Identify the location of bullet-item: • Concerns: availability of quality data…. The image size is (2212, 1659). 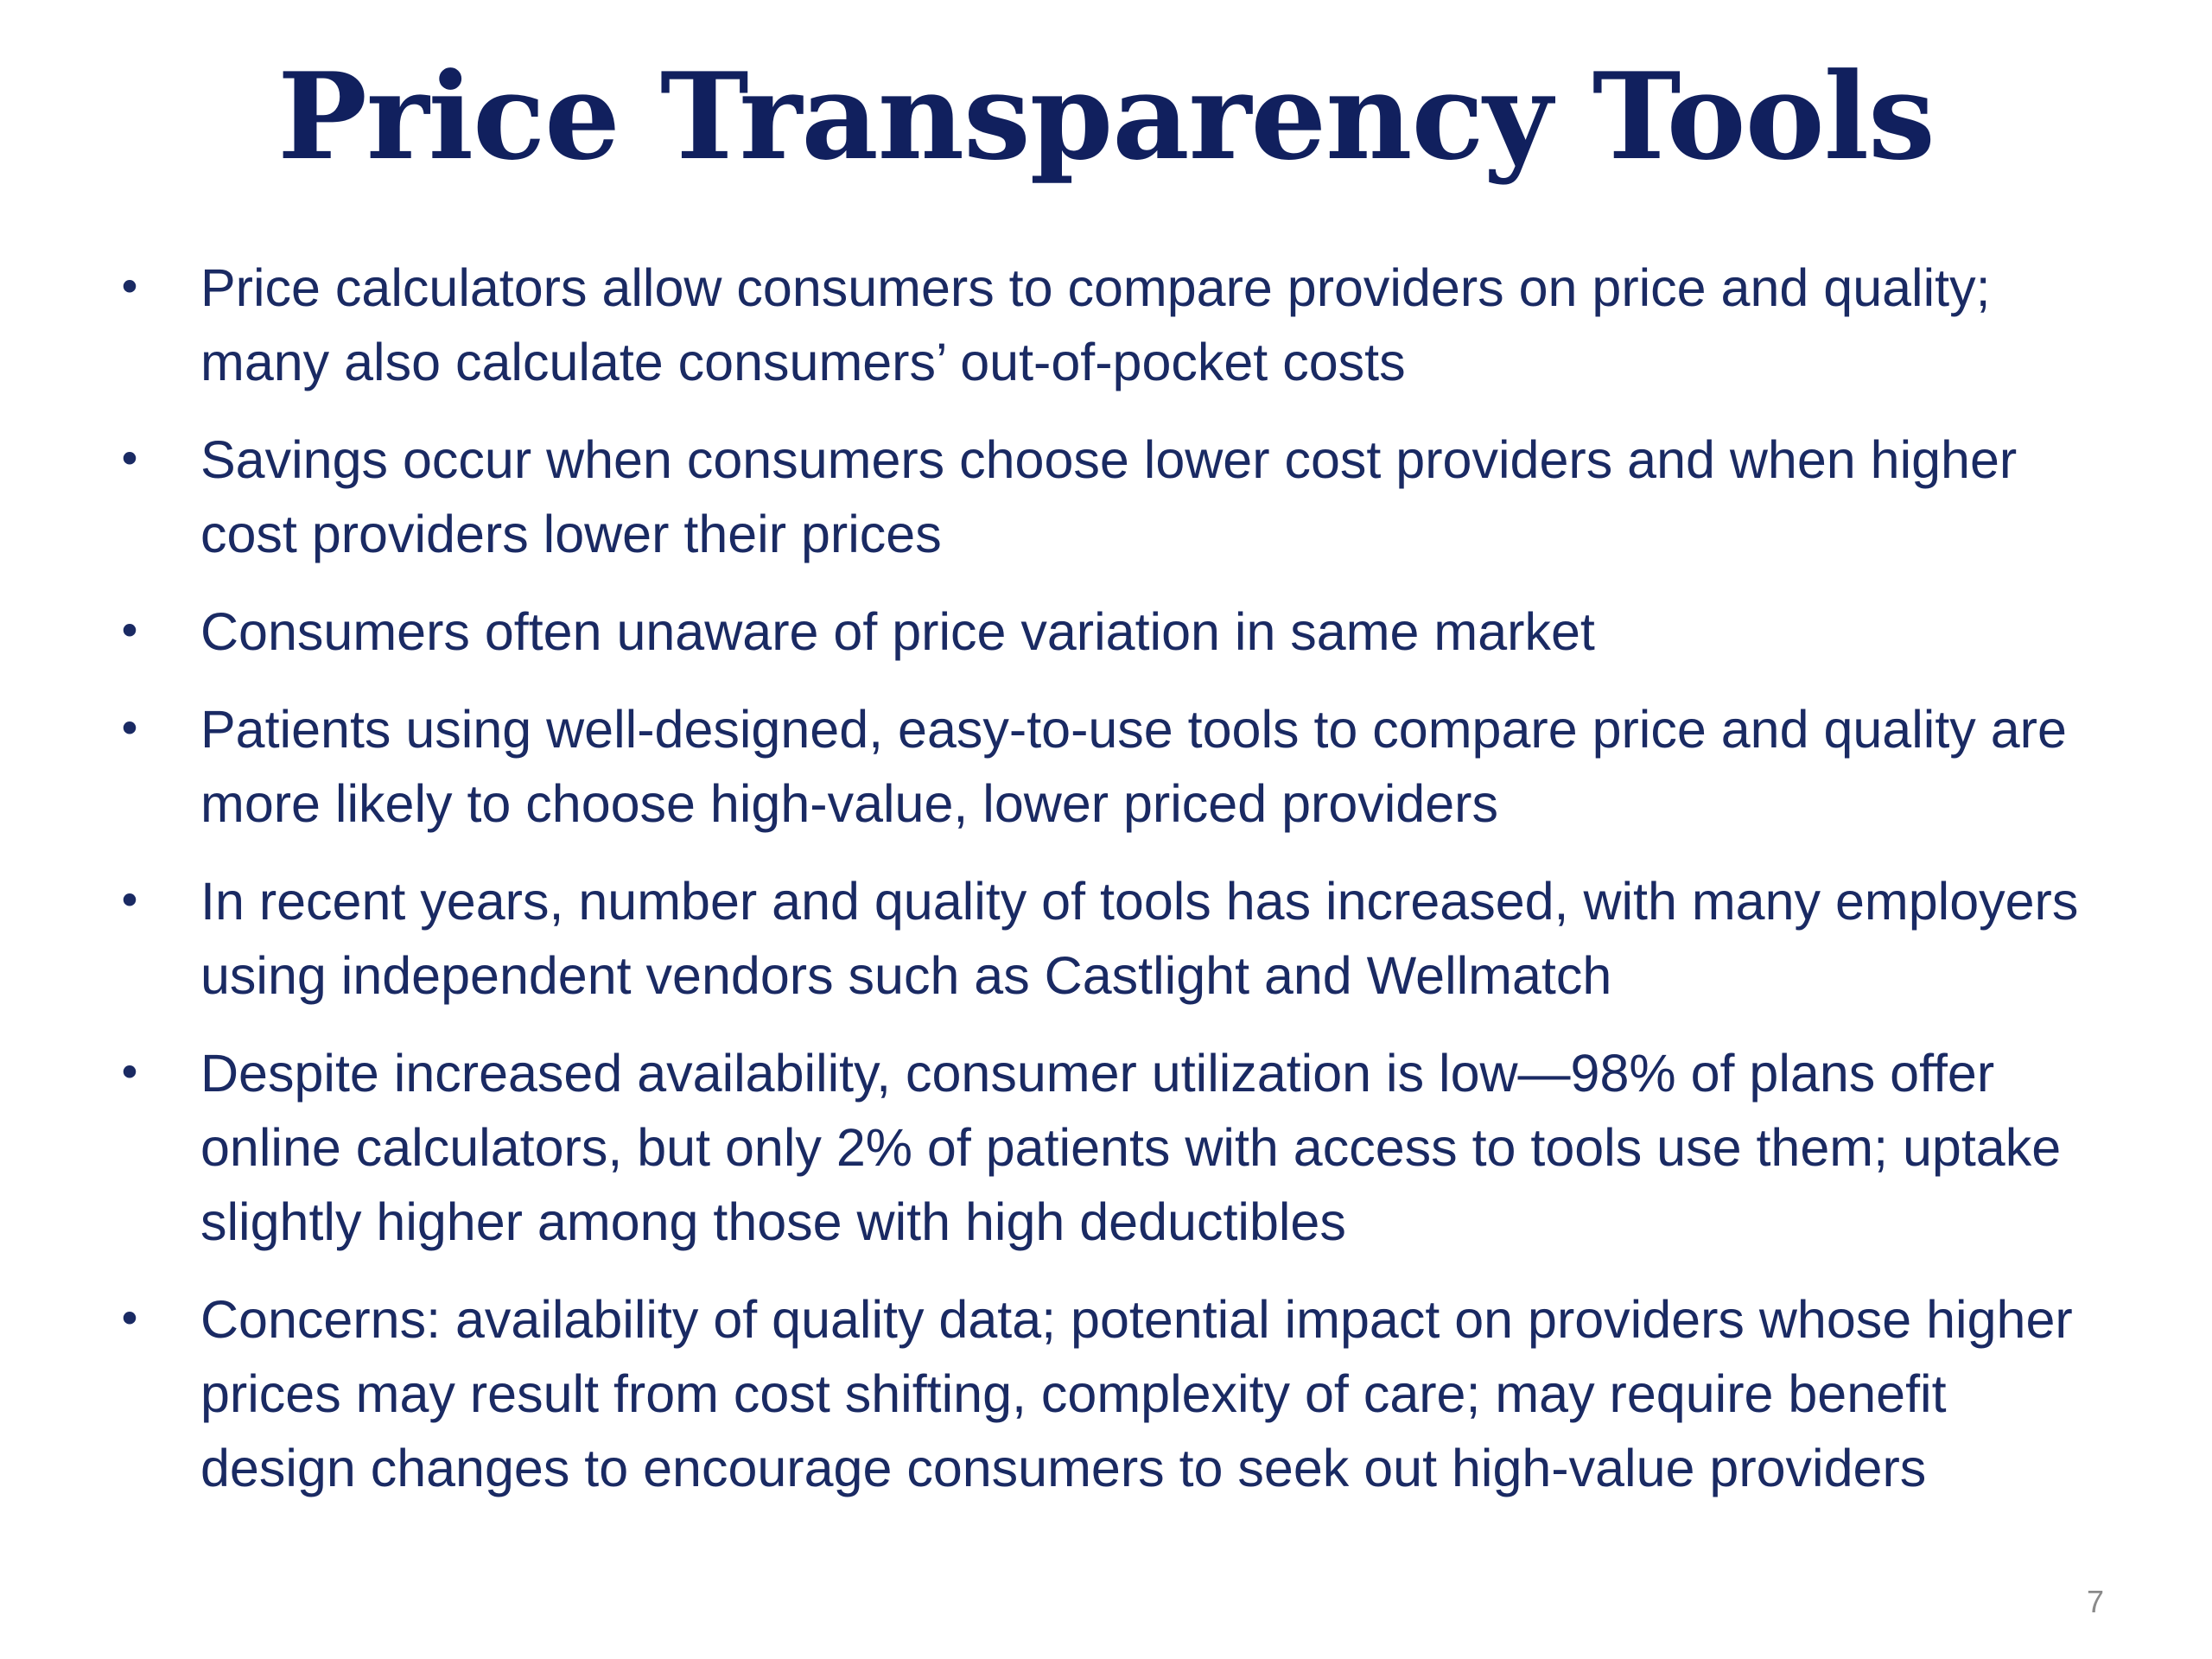
(1106, 1393).